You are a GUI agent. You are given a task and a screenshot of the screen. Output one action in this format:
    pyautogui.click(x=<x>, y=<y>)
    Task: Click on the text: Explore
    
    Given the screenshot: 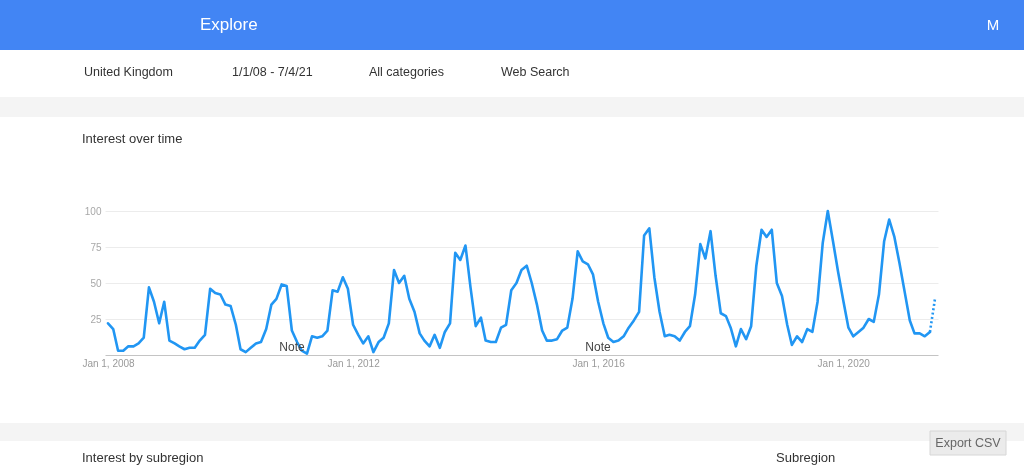 What is the action you would take?
    pyautogui.click(x=229, y=24)
    